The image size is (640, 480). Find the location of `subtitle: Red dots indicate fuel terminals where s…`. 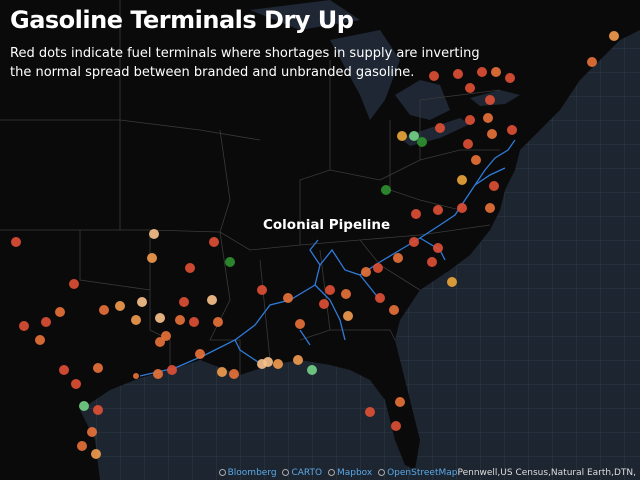

subtitle: Red dots indicate fuel terminals where s… is located at coordinates (245, 63).